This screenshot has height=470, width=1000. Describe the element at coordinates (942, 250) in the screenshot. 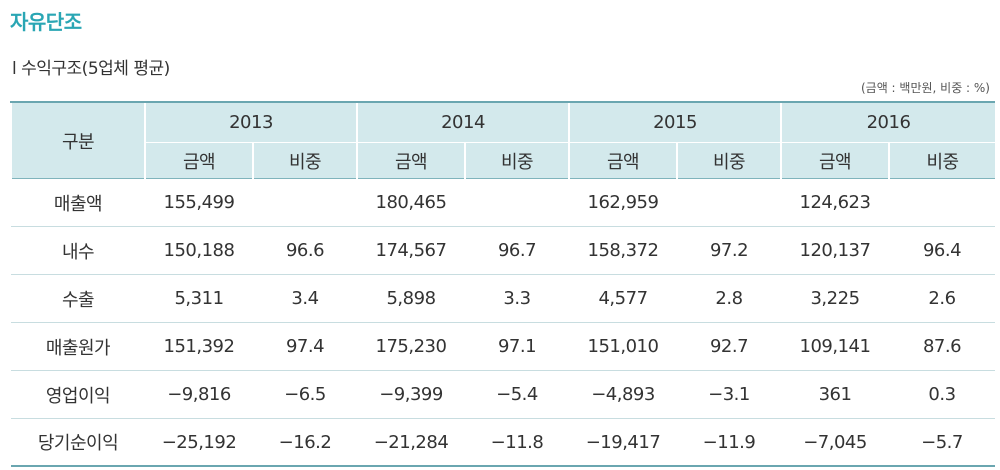

I see `share-cell: 96.4` at that location.